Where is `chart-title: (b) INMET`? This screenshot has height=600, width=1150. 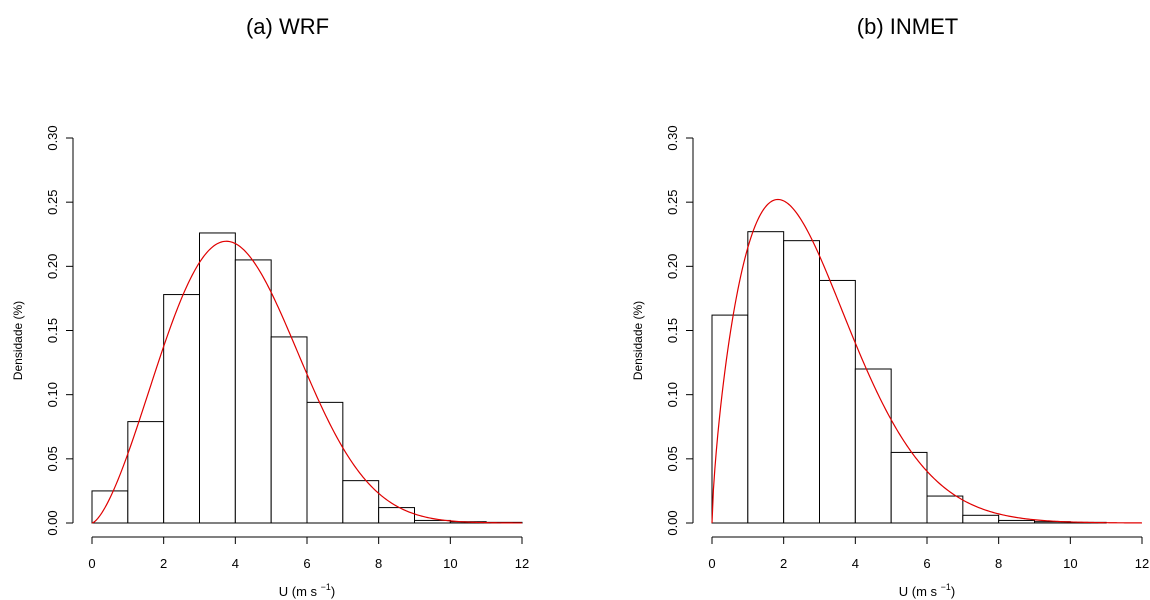 chart-title: (b) INMET is located at coordinates (907, 26).